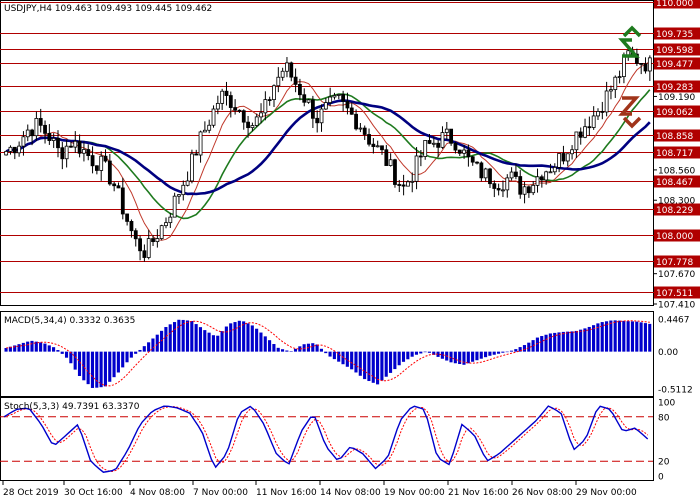 This screenshot has width=700, height=500. Describe the element at coordinates (676, 98) in the screenshot. I see `price-tick-label: 109.190` at that location.